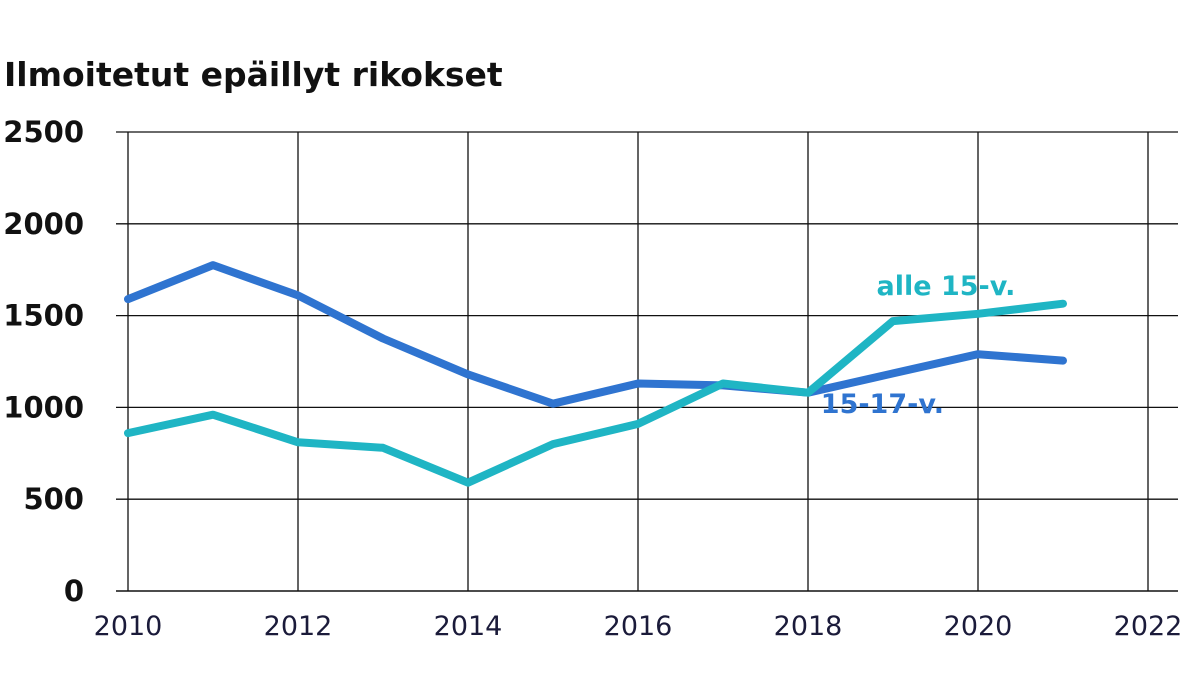 This screenshot has width=1200, height=675. I want to click on x-tick-label: 2012, so click(298, 626).